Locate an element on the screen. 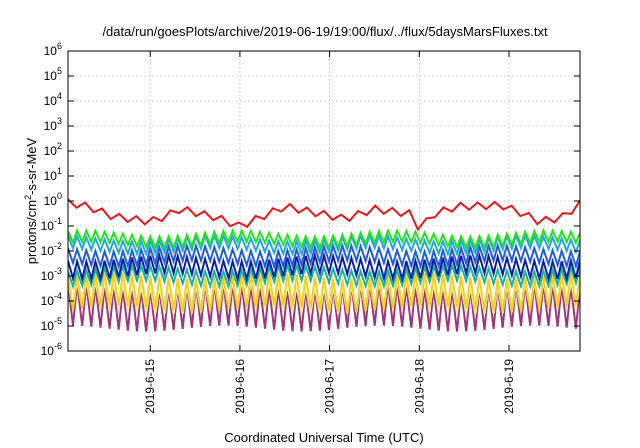 The width and height of the screenshot is (640, 448). y-tick-label: 10⁻¹ is located at coordinates (51, 224).